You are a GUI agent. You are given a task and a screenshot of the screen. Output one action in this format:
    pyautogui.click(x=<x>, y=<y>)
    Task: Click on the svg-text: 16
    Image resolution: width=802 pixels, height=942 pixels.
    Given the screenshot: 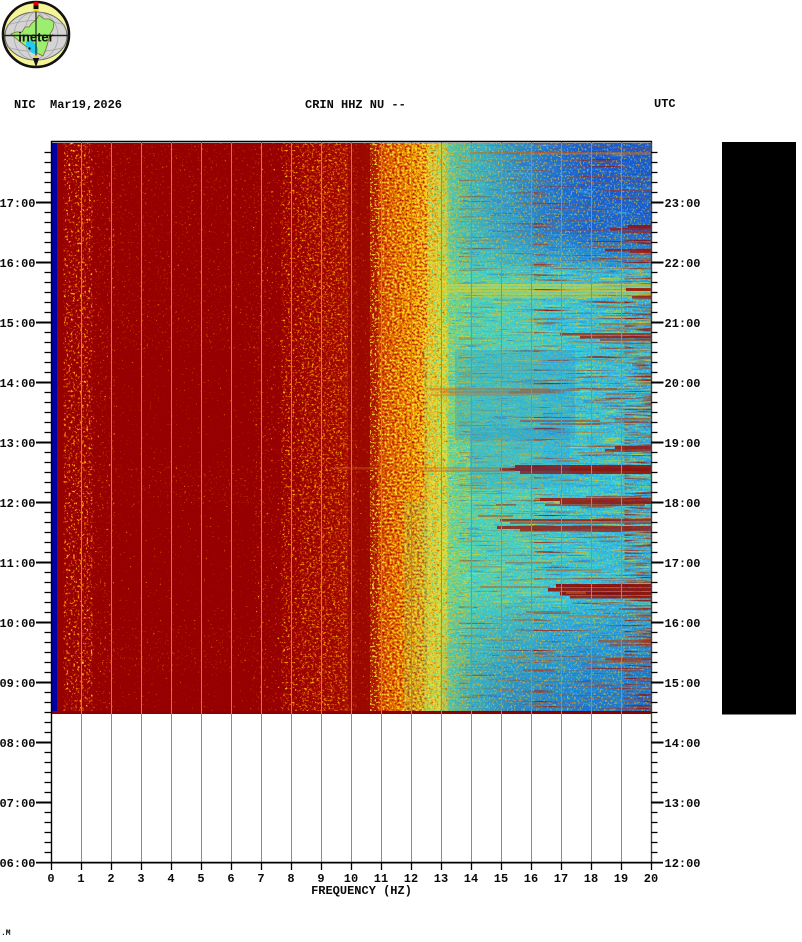 What is the action you would take?
    pyautogui.click(x=531, y=879)
    